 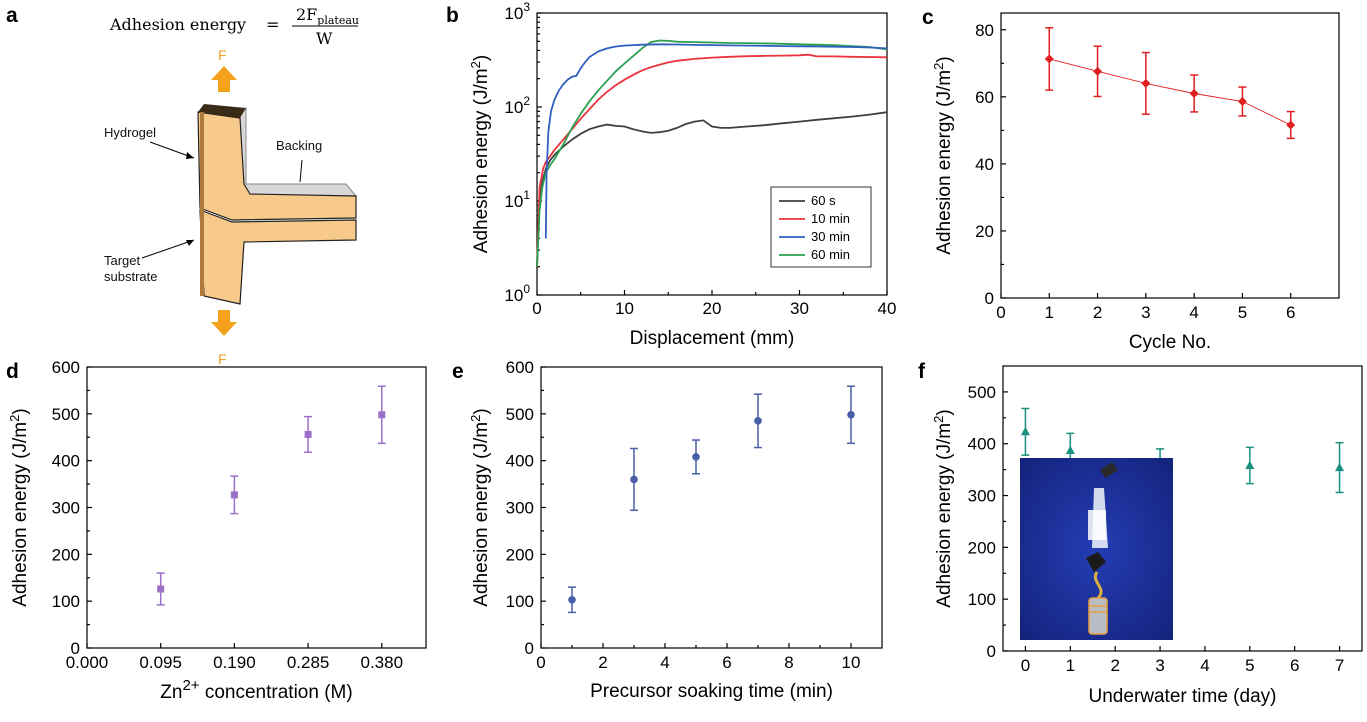 What do you see at coordinates (984, 30) in the screenshot?
I see `y-tick-label: 80` at bounding box center [984, 30].